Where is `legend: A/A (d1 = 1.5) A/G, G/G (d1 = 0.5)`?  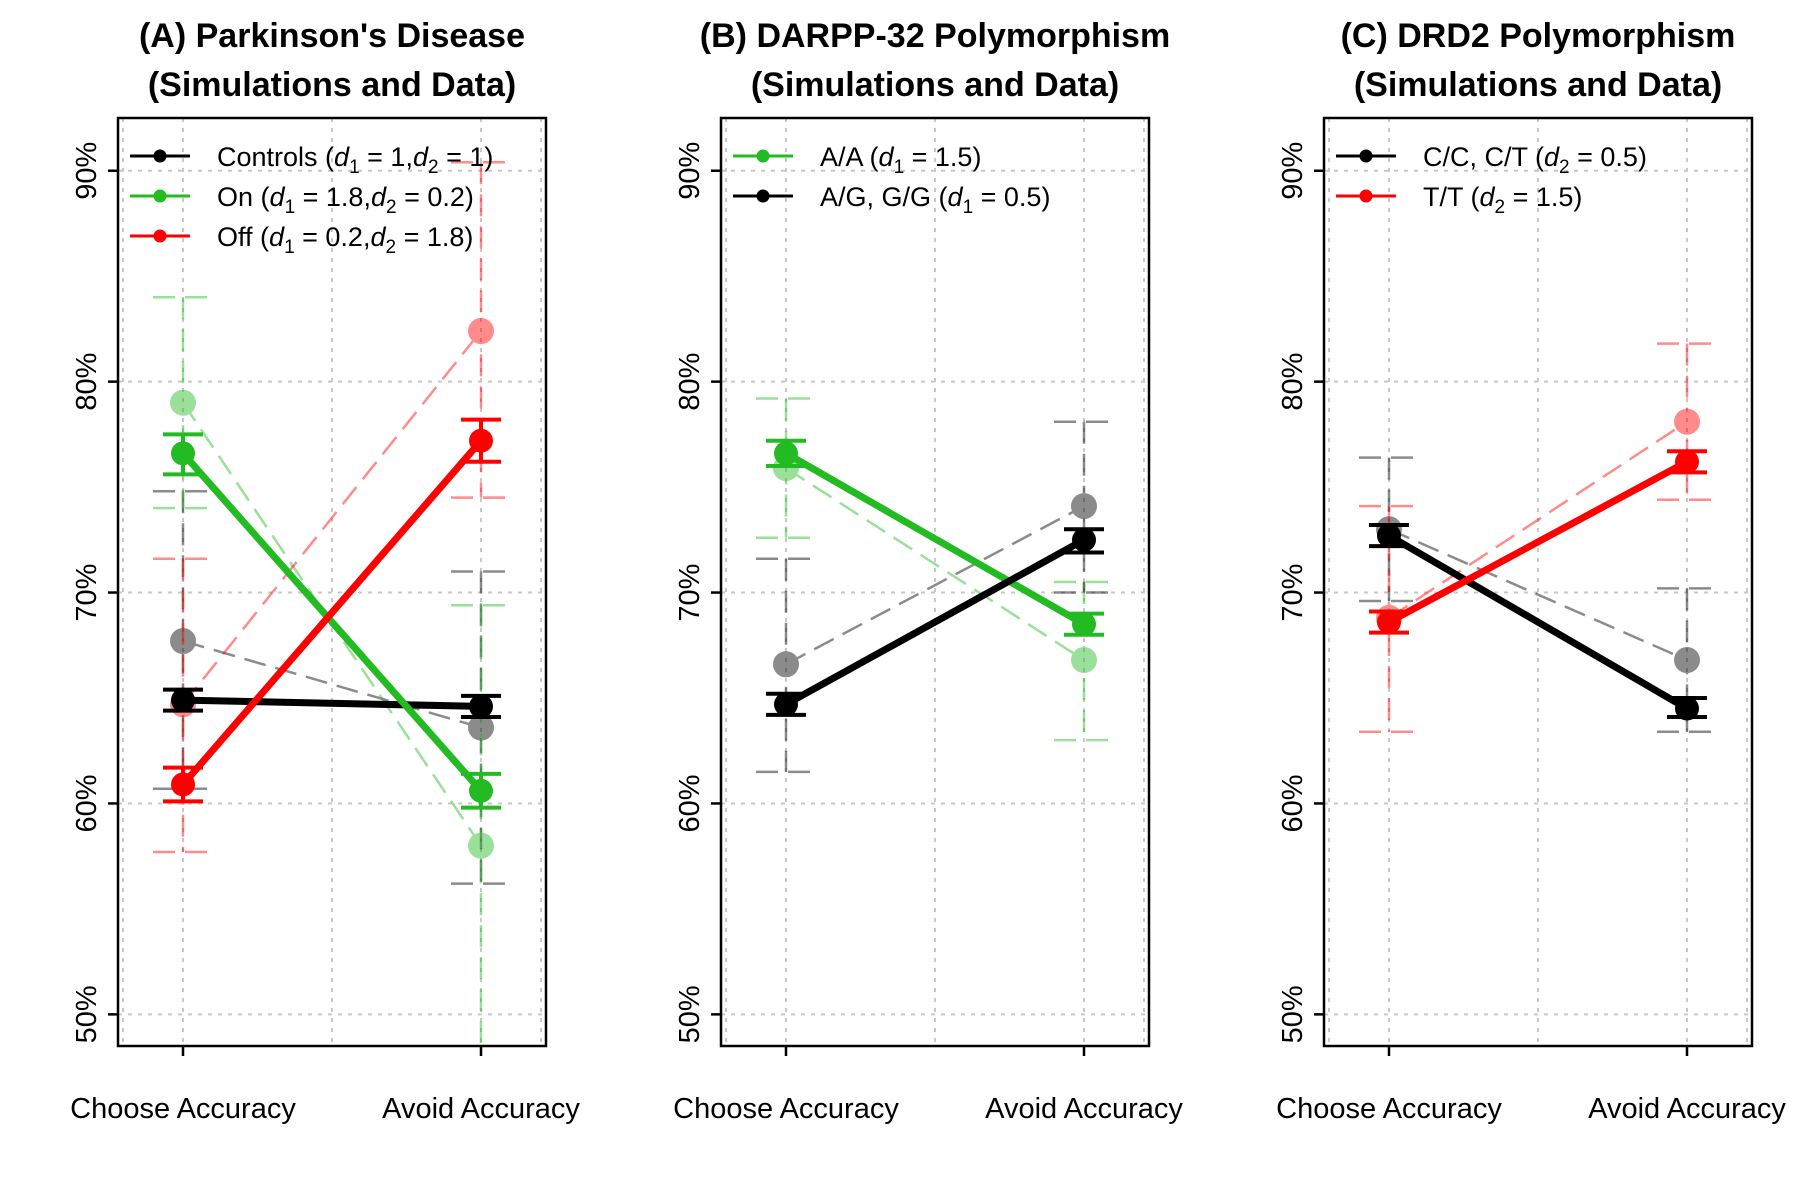
legend: A/A (d1 = 1.5) A/G, G/G (d1 = 0.5) is located at coordinates (891, 180).